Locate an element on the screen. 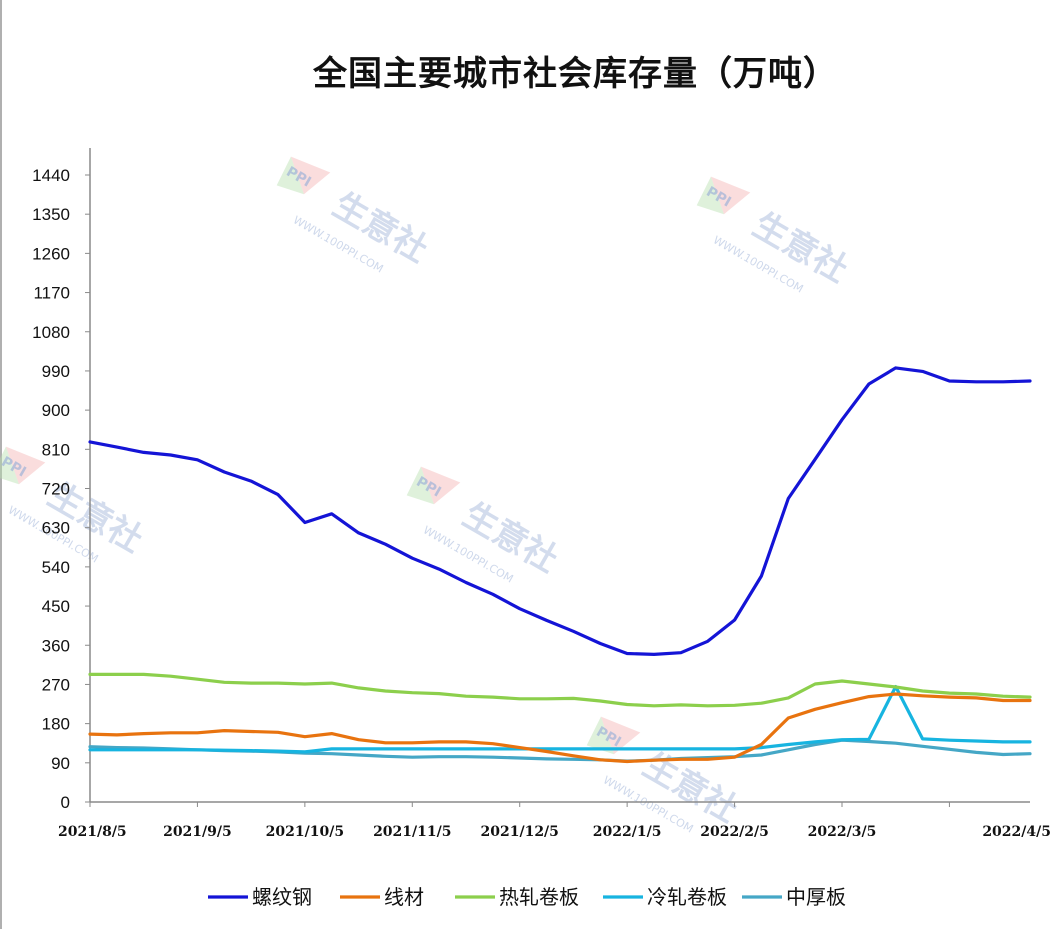 This screenshot has width=1051, height=929. y-tick-label: 900 is located at coordinates (56, 410).